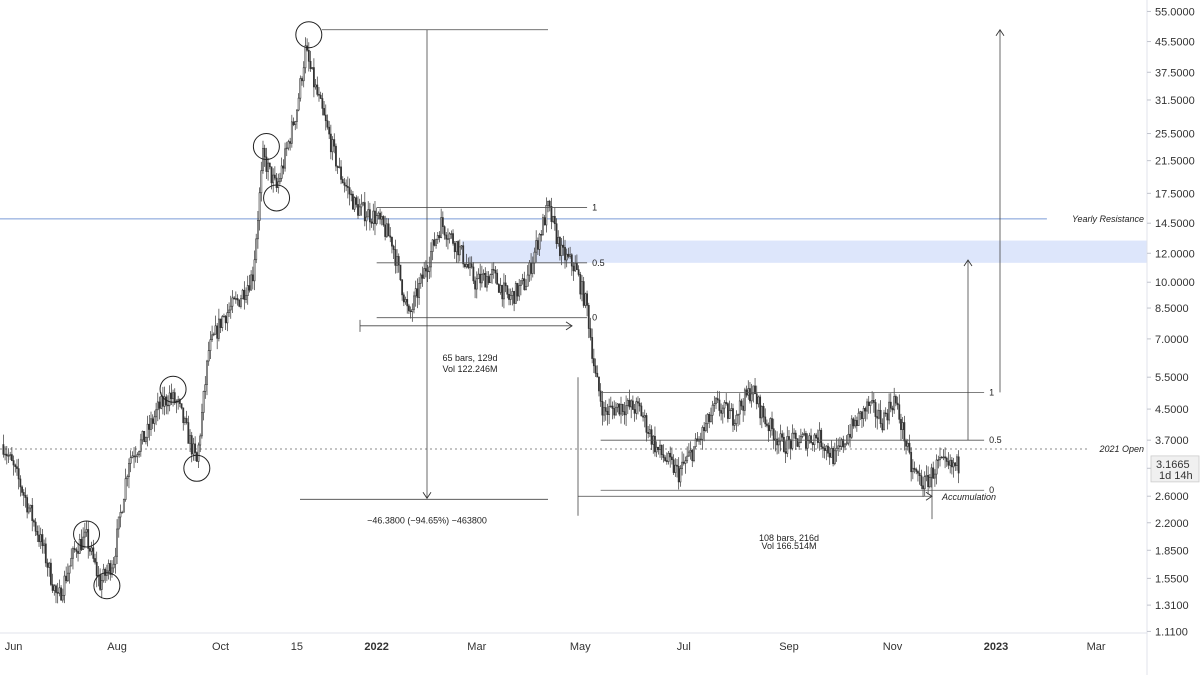 The width and height of the screenshot is (1200, 675). I want to click on y-tick-label-13: 4.5000, so click(1172, 410).